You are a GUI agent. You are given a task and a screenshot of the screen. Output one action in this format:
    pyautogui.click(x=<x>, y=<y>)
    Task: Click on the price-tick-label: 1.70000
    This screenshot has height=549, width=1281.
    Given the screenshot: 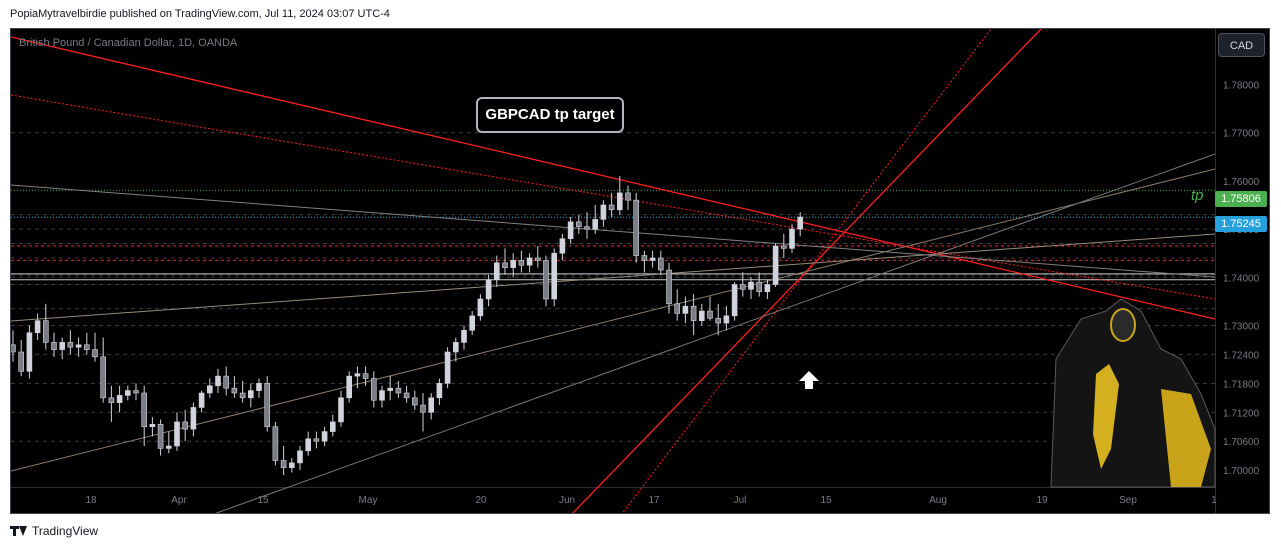 What is the action you would take?
    pyautogui.click(x=1241, y=471)
    